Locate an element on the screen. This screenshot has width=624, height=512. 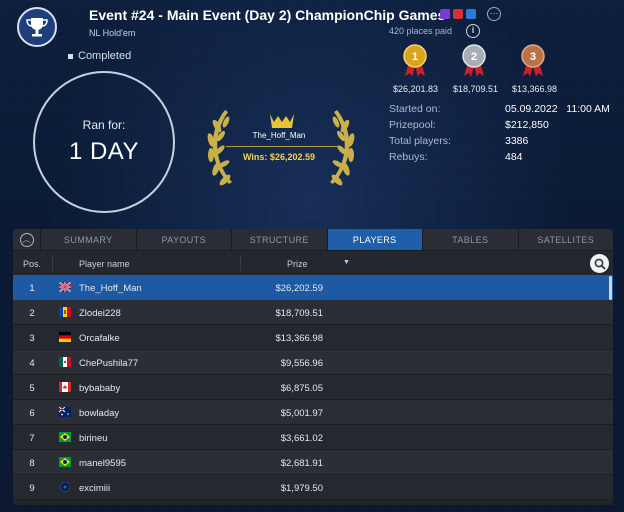
chevron-up-icon: ︿ is located at coordinates (26, 239).